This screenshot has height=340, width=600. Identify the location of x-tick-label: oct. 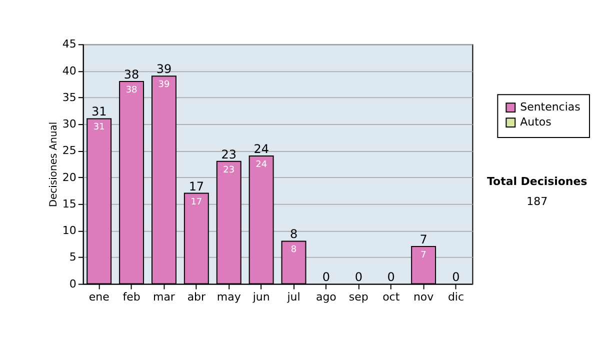
(391, 297).